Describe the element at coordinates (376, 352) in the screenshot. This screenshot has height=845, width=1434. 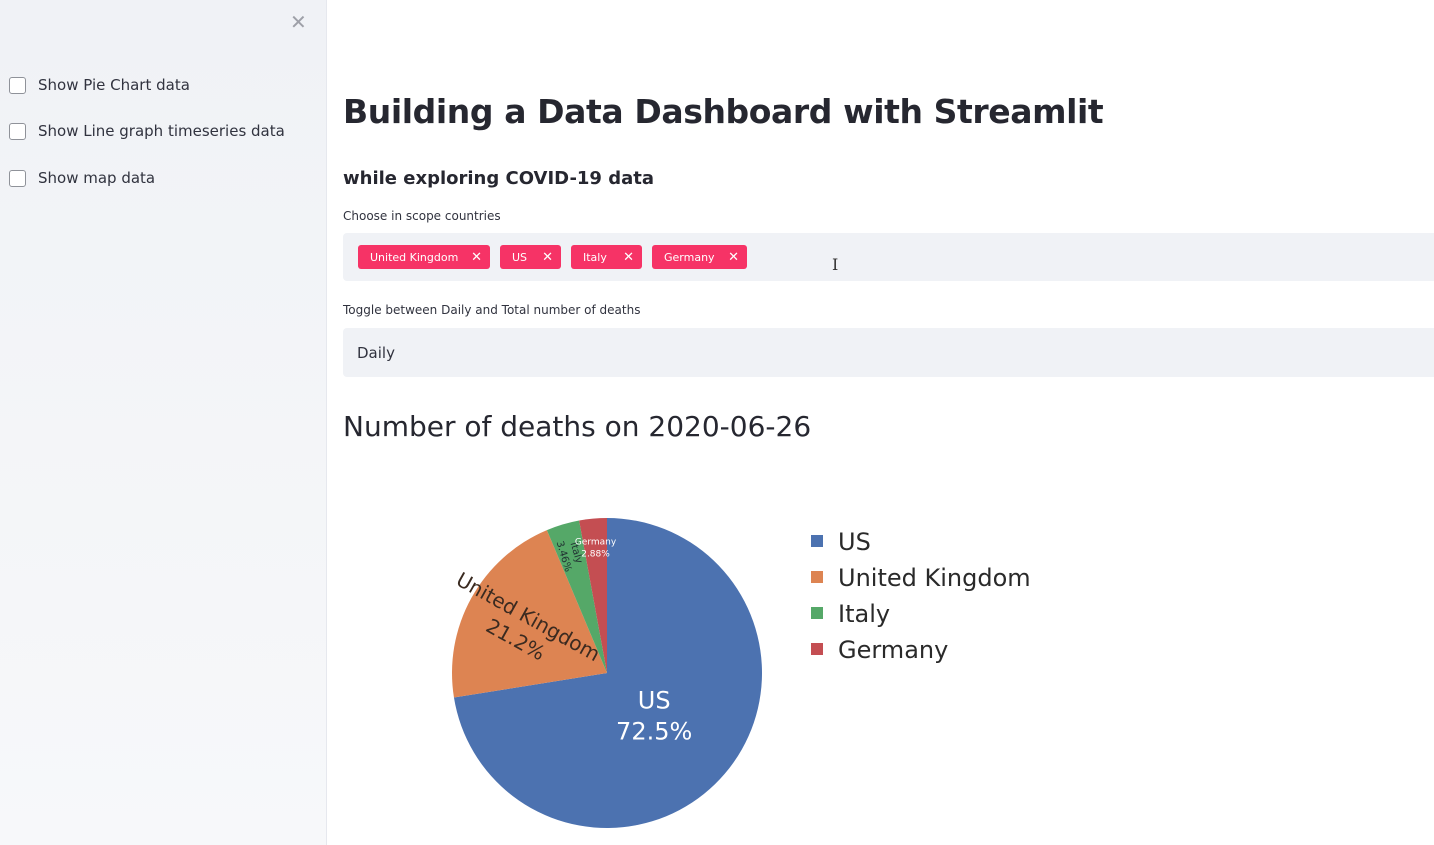
I see `select-value: Daily` at that location.